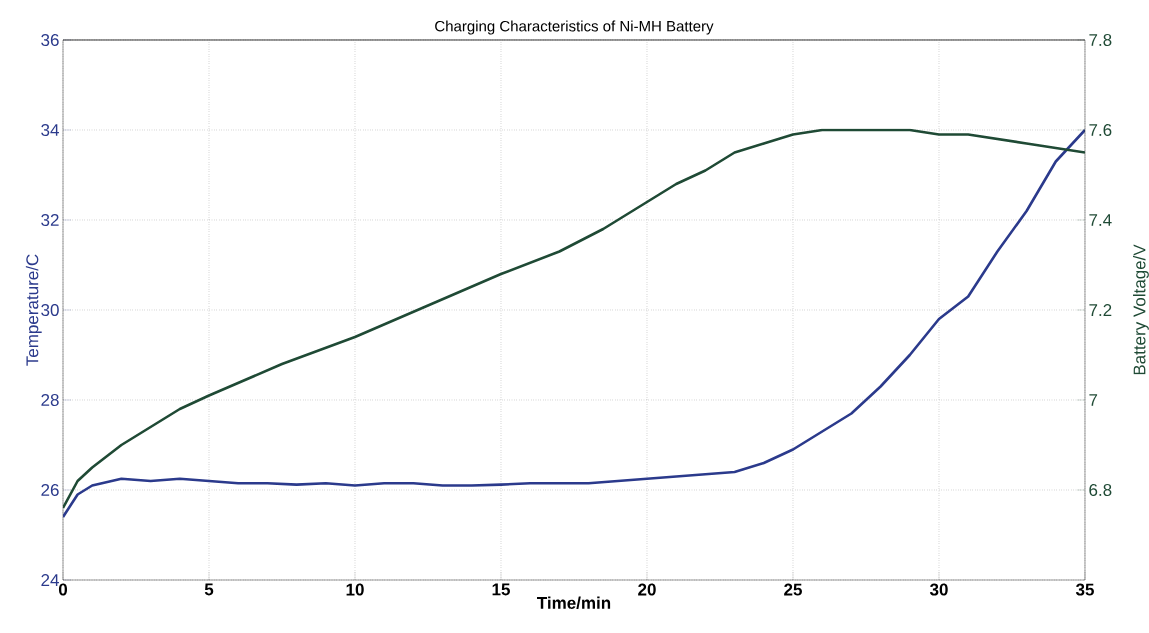 The image size is (1149, 633). What do you see at coordinates (1100, 40) in the screenshot?
I see `y2-tick-label: 7.8` at bounding box center [1100, 40].